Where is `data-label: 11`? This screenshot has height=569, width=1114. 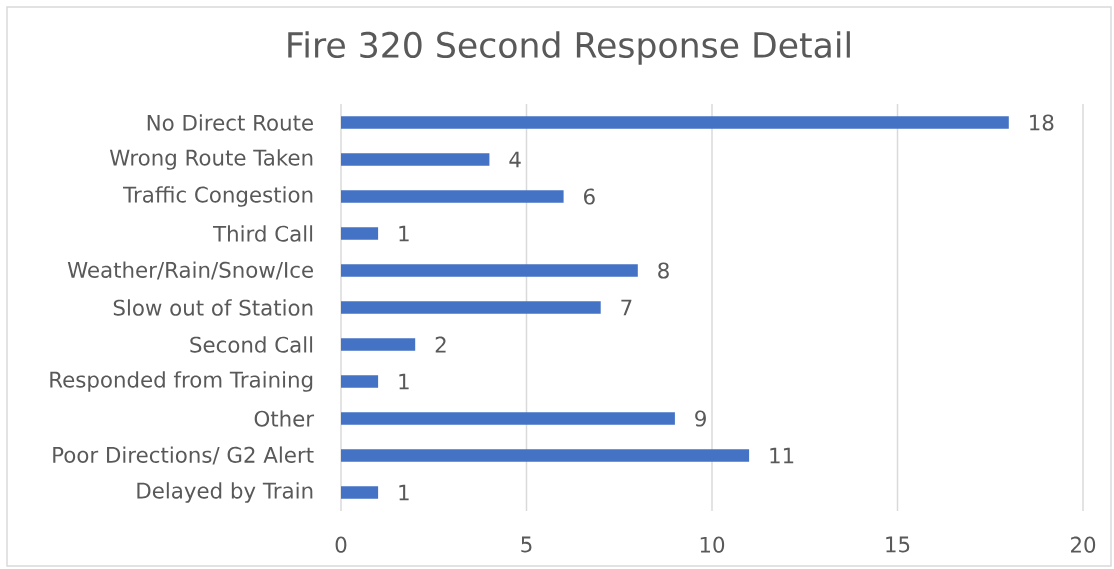 data-label: 11 is located at coordinates (782, 455).